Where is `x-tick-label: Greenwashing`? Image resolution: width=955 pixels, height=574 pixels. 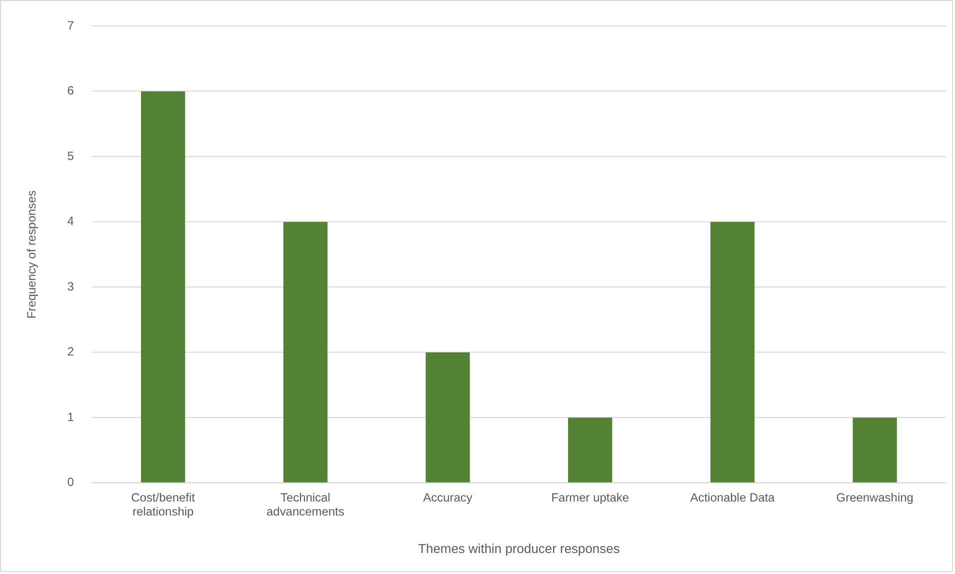 x-tick-label: Greenwashing is located at coordinates (875, 497).